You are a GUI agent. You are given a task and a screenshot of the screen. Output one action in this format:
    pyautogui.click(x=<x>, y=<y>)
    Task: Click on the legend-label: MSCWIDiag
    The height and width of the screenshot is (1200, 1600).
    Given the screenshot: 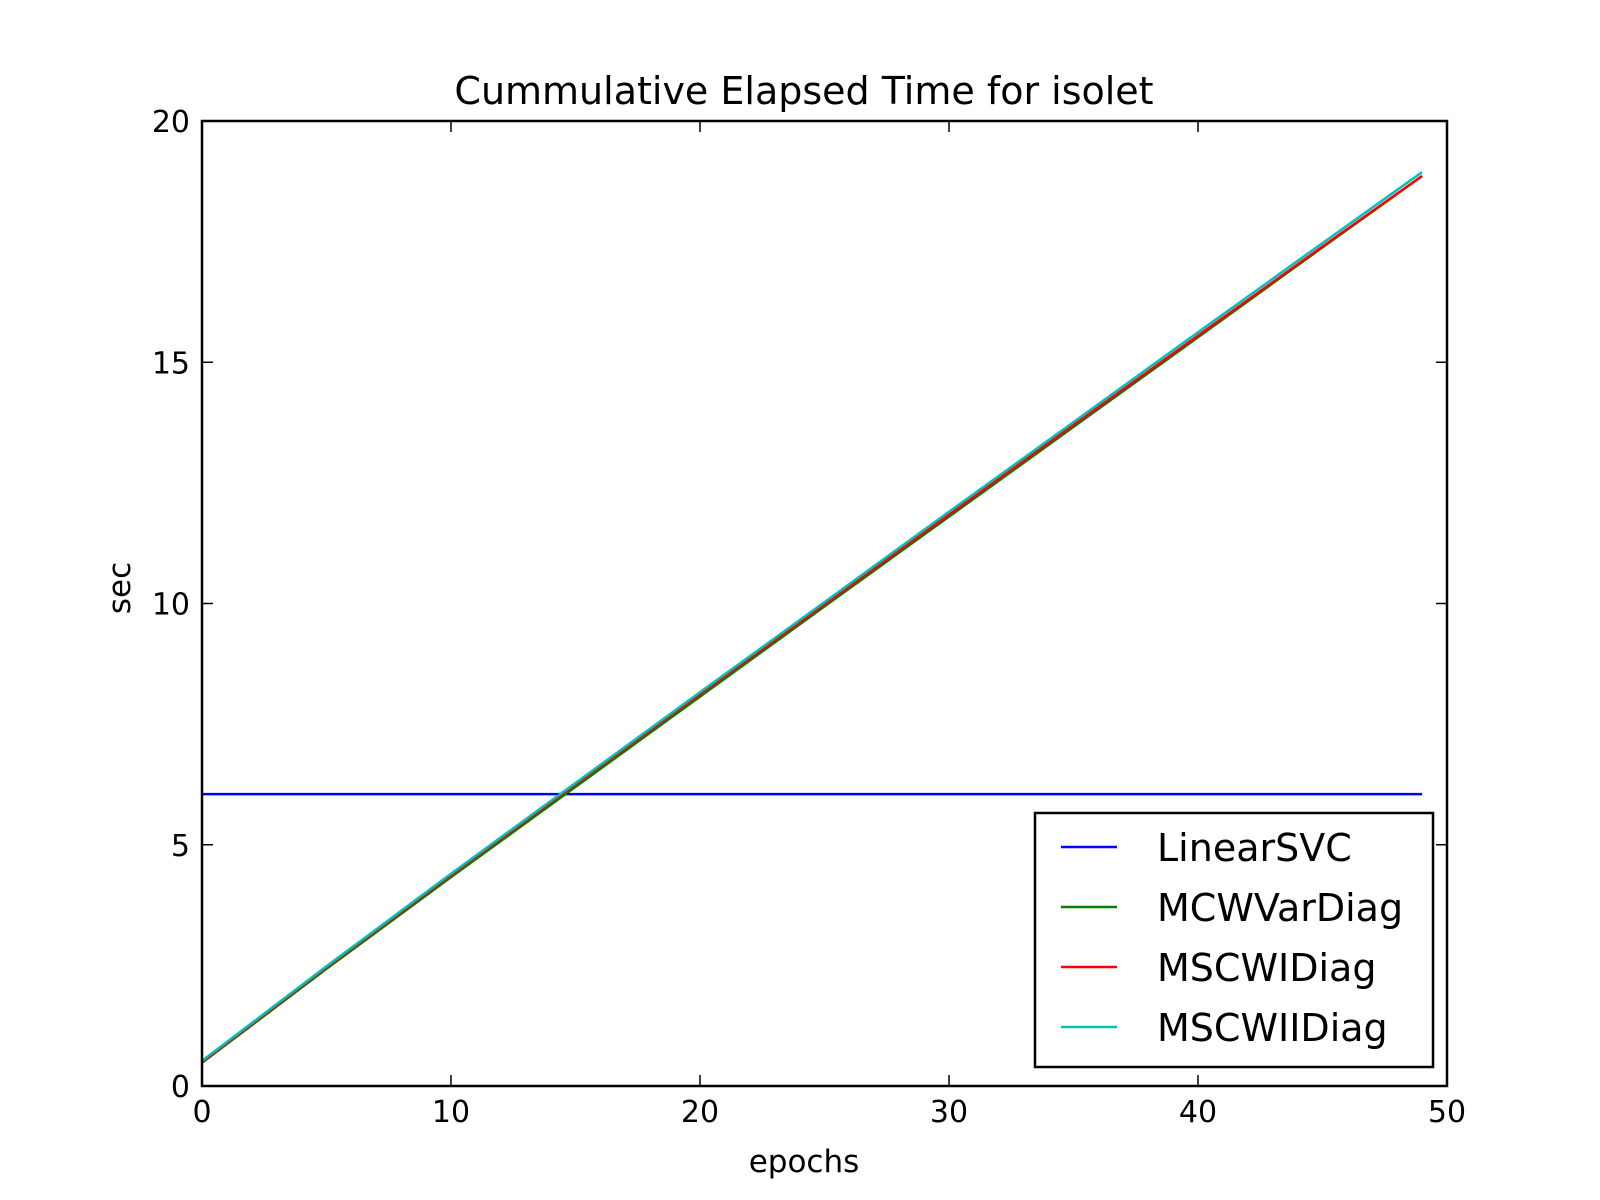 What is the action you would take?
    pyautogui.click(x=1266, y=968)
    